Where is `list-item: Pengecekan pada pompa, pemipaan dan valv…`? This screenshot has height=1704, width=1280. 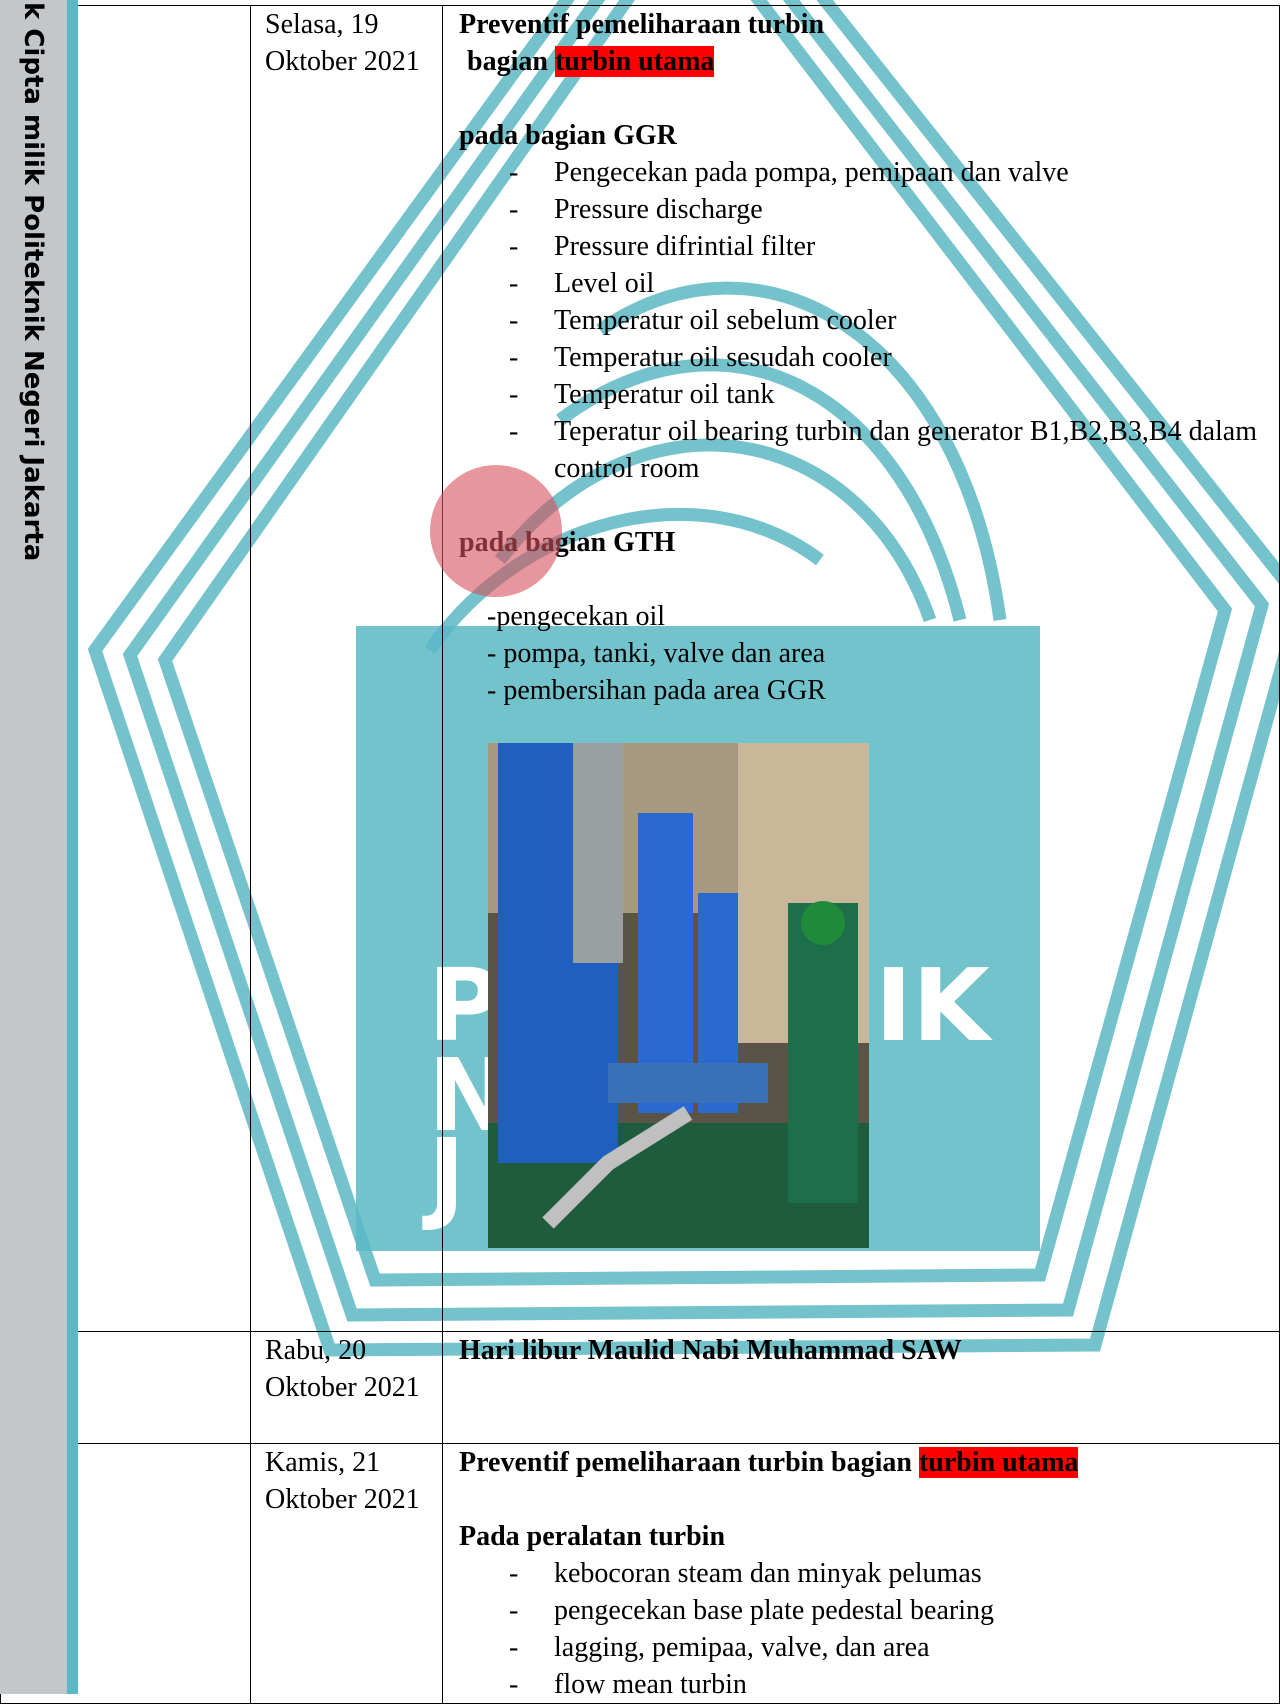 list-item: Pengecekan pada pompa, pemipaan dan valv… is located at coordinates (883, 172).